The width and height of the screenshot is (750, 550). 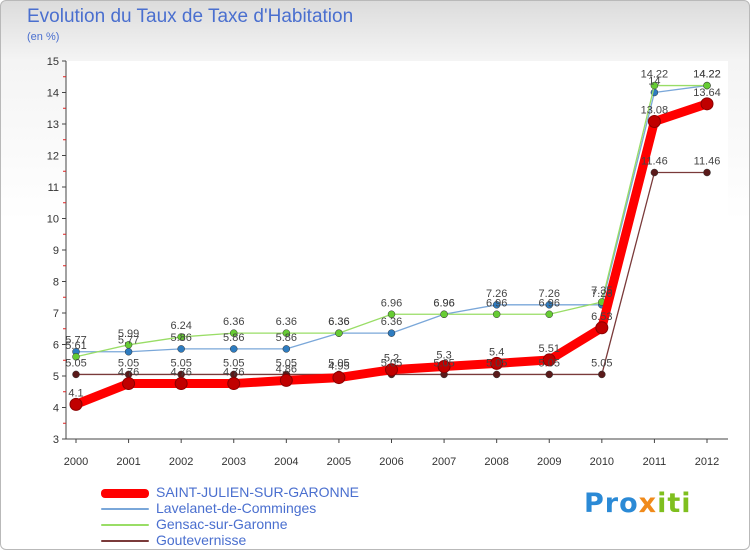 What do you see at coordinates (76, 462) in the screenshot?
I see `x-tick-label: 2000` at bounding box center [76, 462].